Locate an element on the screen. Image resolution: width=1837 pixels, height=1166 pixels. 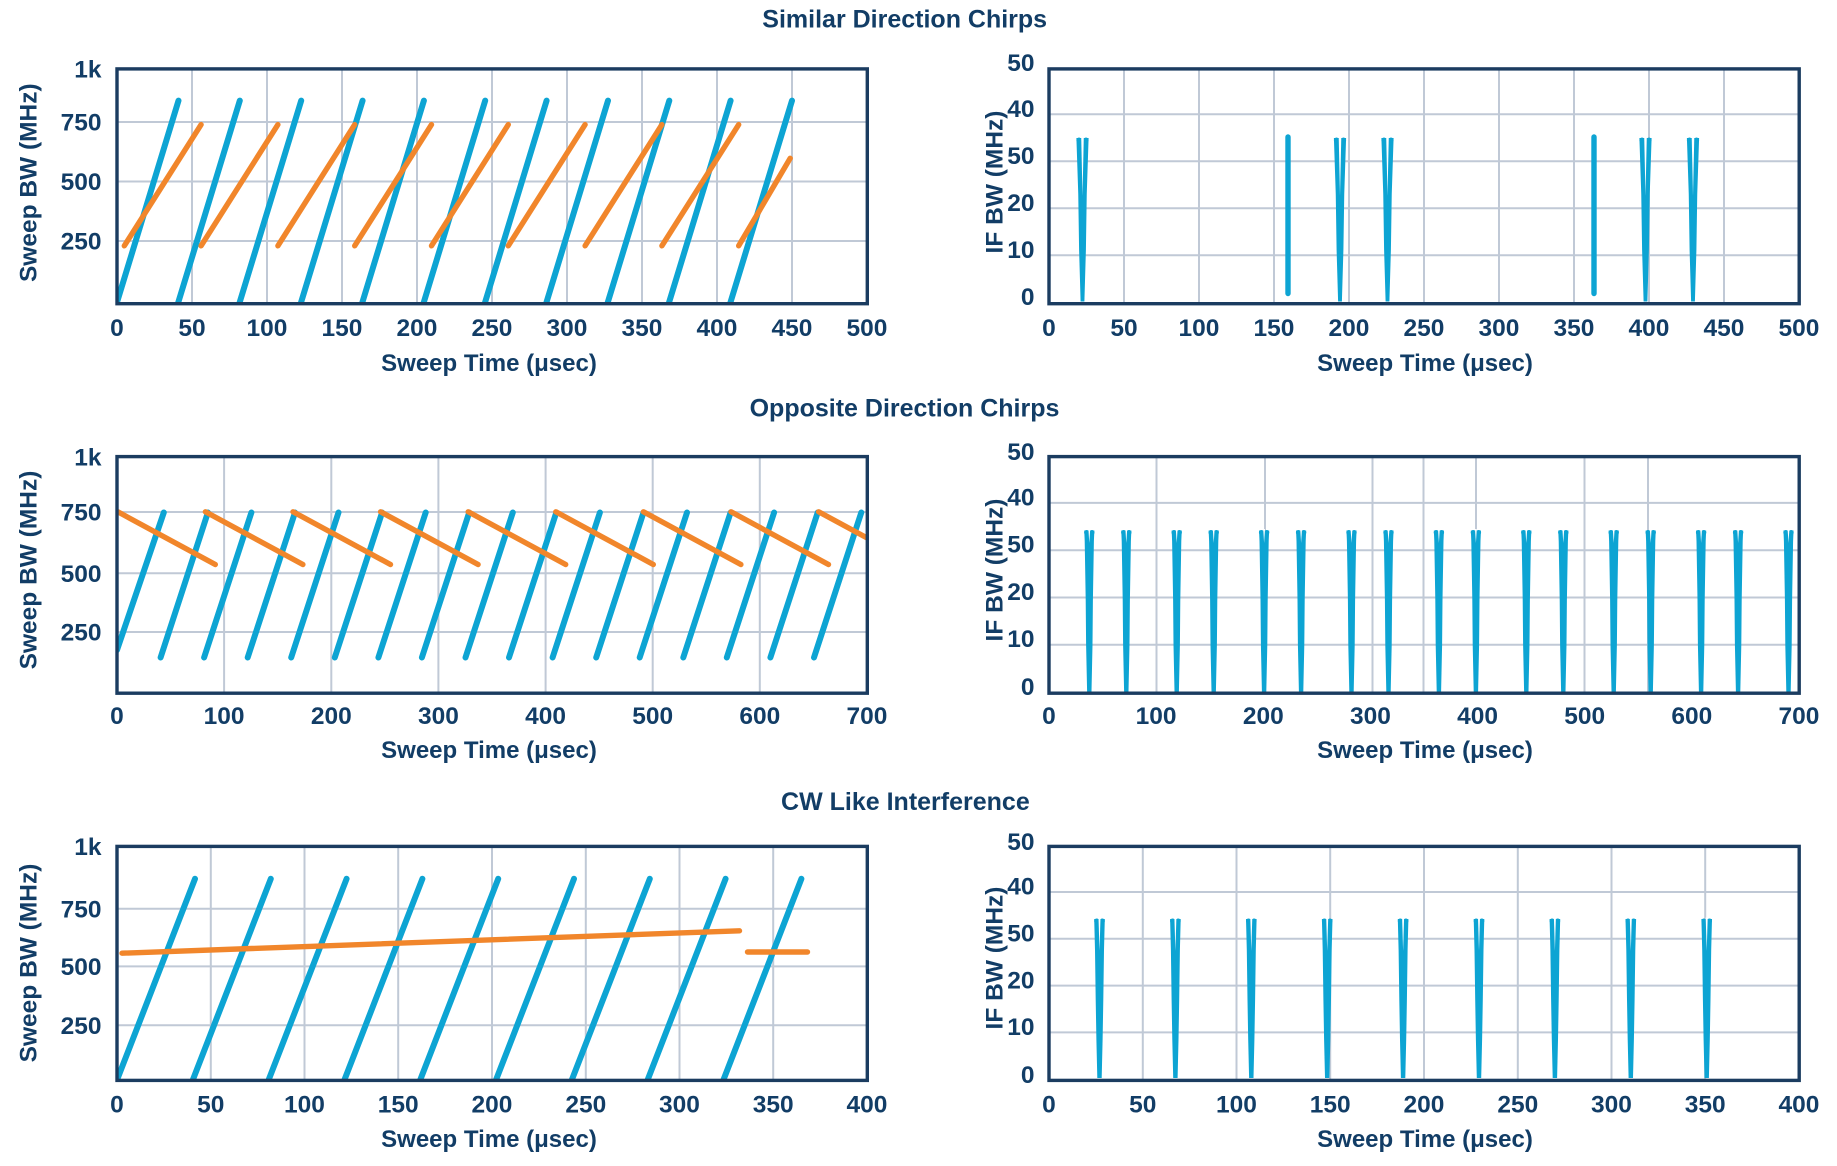
svg-text: Opposite Direction Chirps is located at coordinates (905, 409).